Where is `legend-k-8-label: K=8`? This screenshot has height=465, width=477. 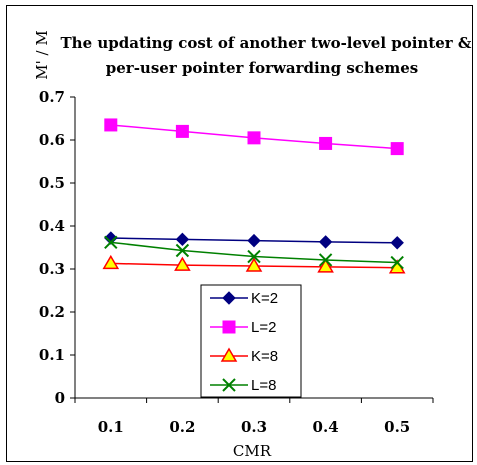 legend-k-8-label: K=8 is located at coordinates (264, 356).